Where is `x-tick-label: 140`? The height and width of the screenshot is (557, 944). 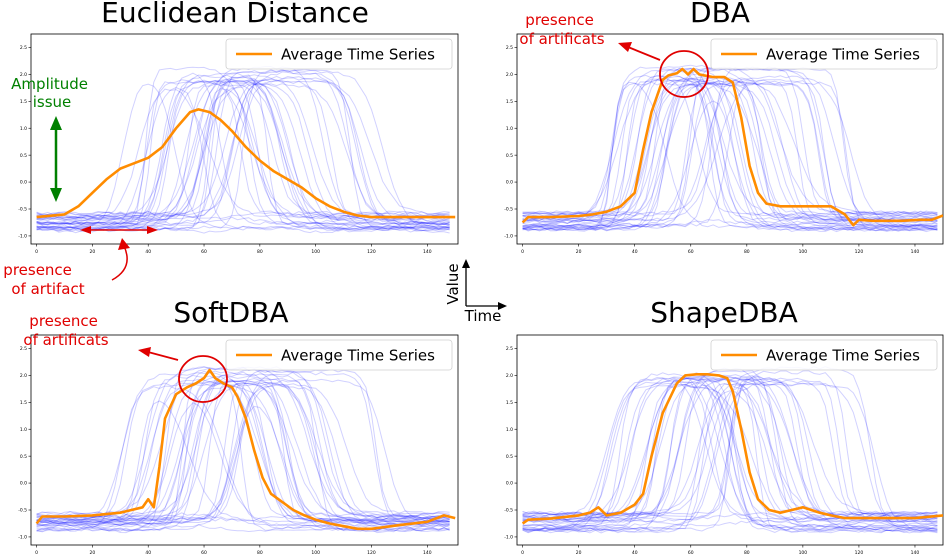
x-tick-label: 140 is located at coordinates (427, 553).